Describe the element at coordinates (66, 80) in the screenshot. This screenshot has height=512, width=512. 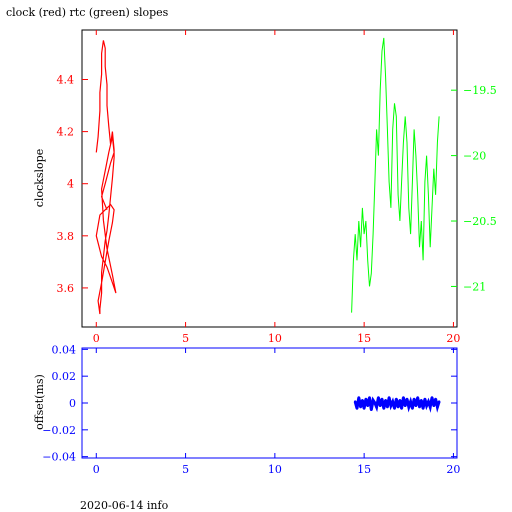
I see `top-y-tick-label: 4.4` at that location.